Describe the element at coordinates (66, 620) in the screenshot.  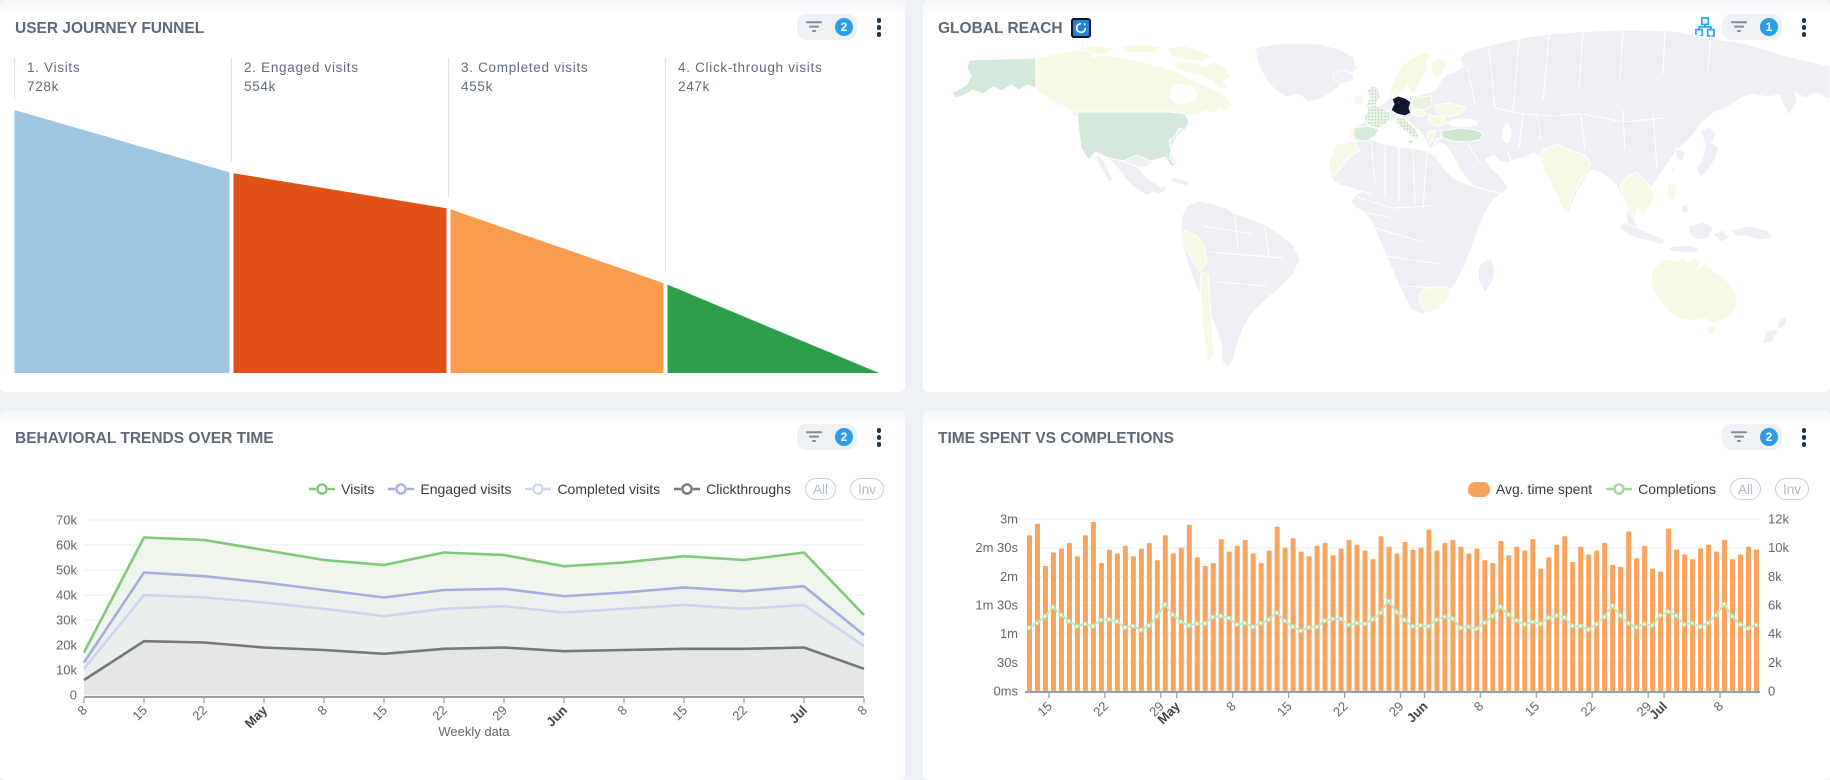
I see `svg-text: 30k` at that location.